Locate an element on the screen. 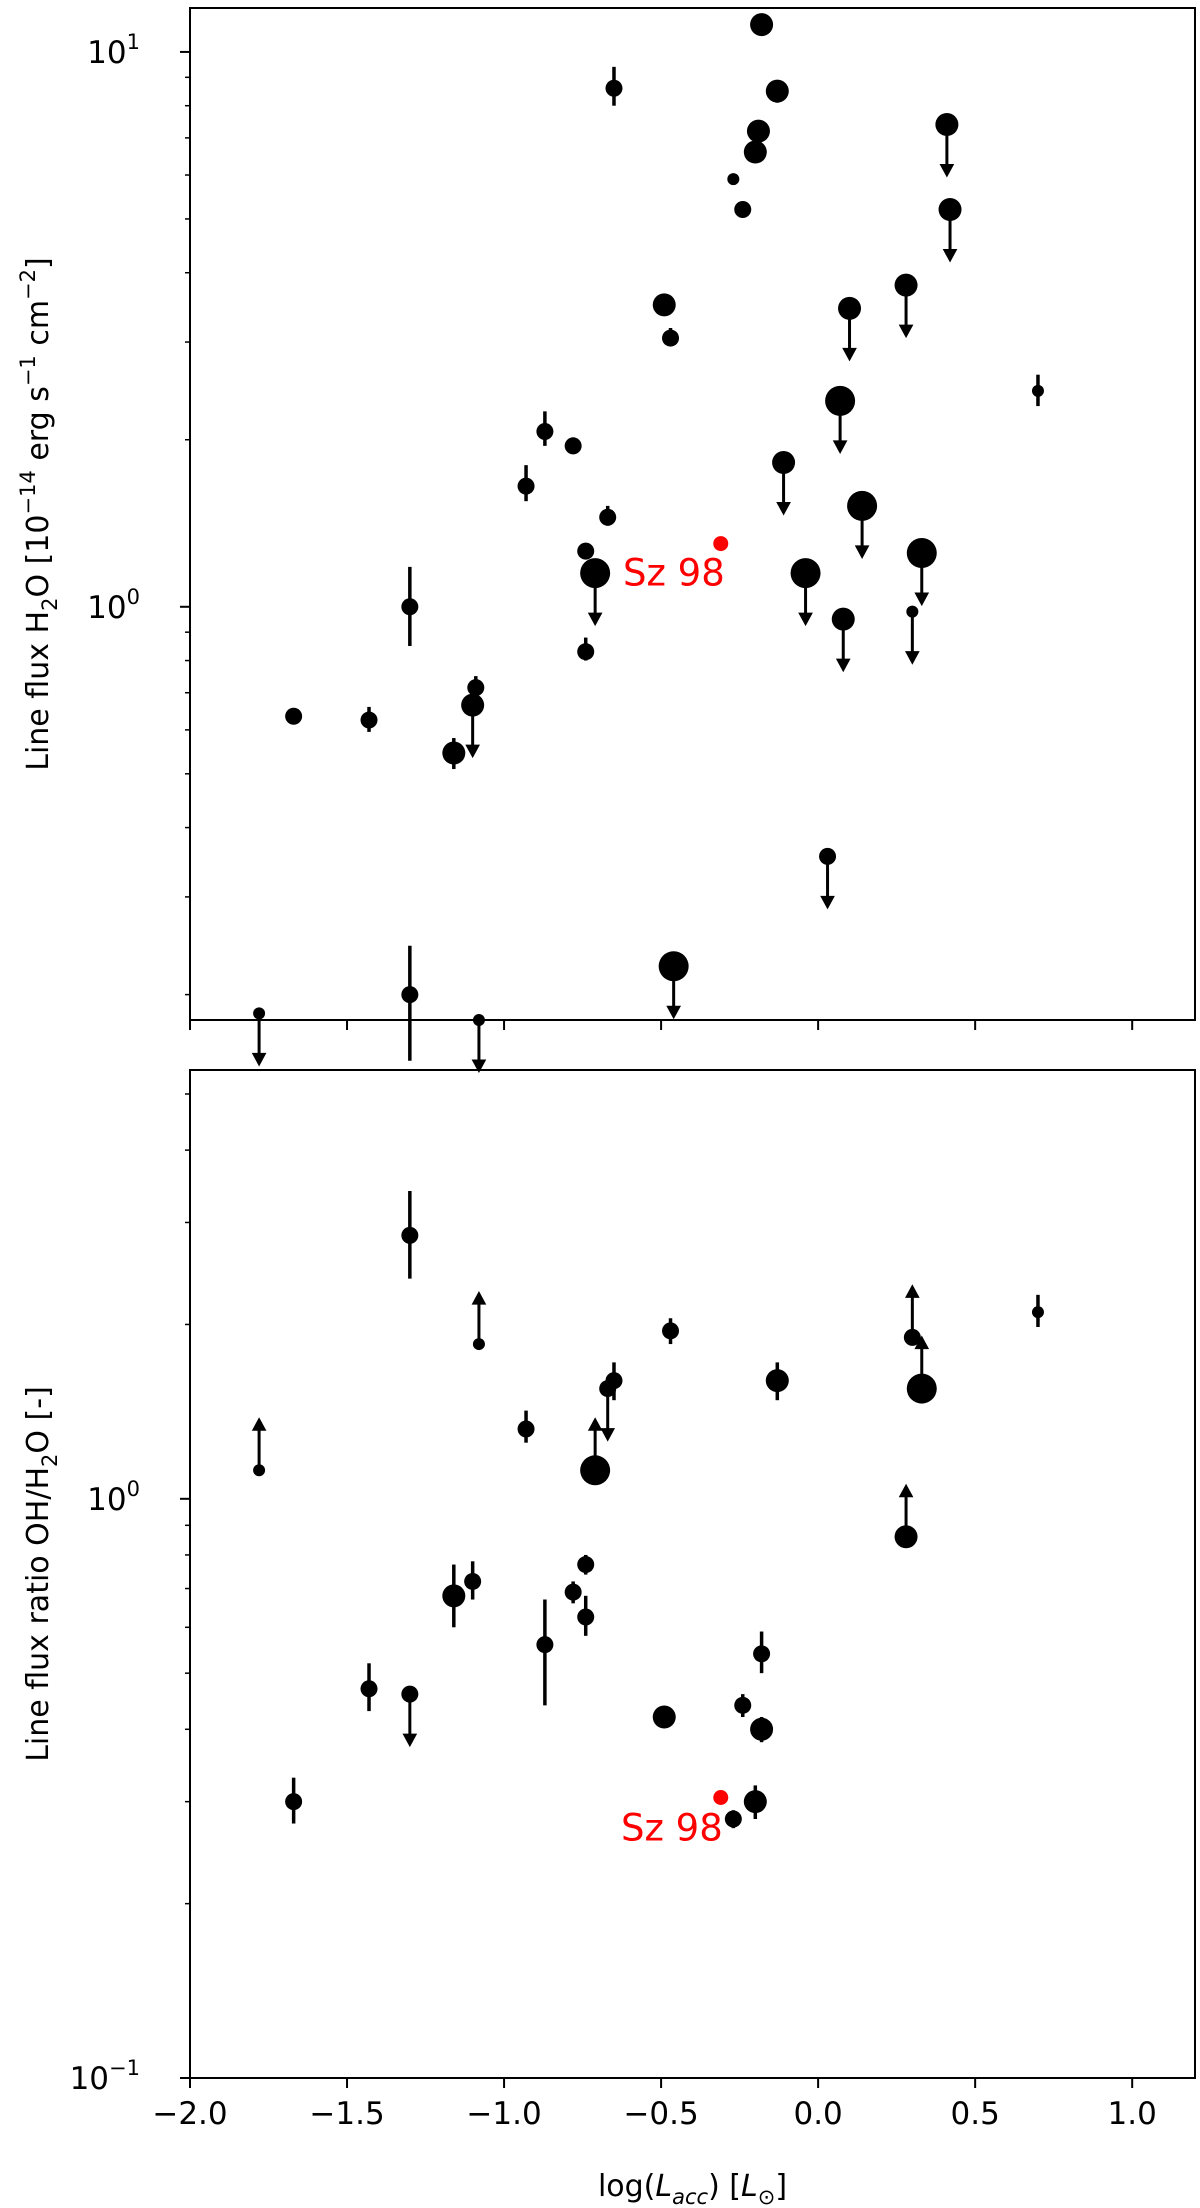 The width and height of the screenshot is (1200, 2208). y-label-subscript: 2 is located at coordinates (50, 604).